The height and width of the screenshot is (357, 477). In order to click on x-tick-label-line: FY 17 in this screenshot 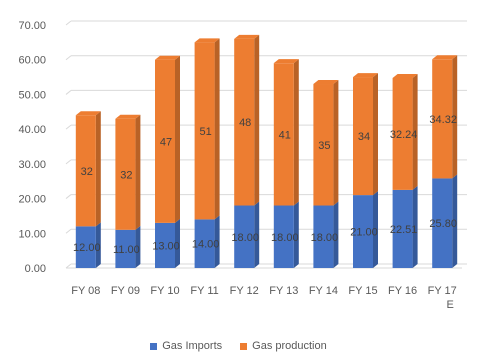, I will do `click(442, 291)`.